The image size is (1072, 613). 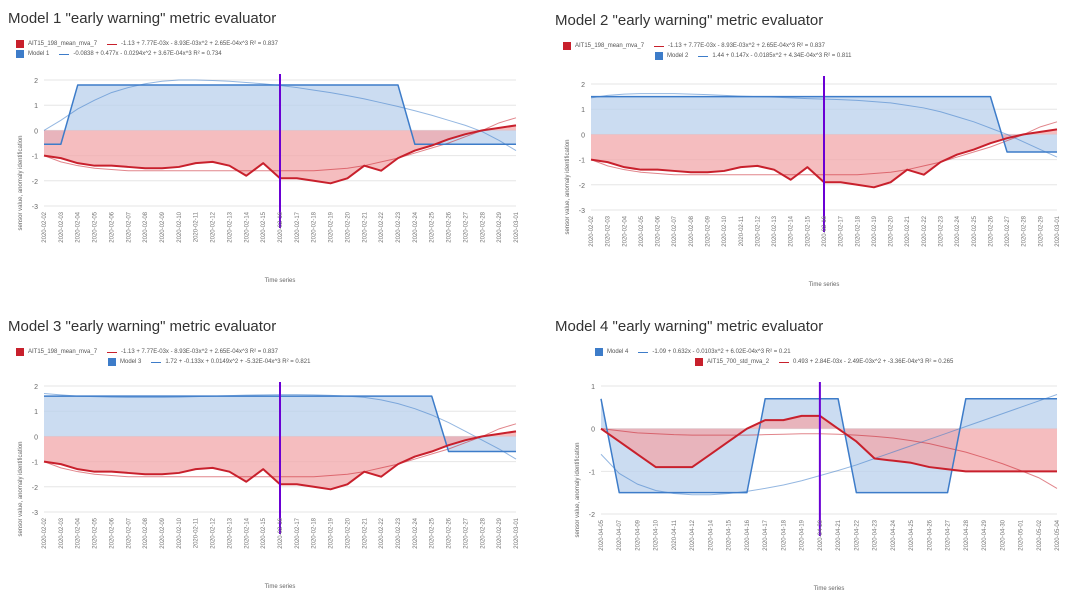 What do you see at coordinates (803, 534) in the screenshot?
I see `x-tick-label: 2020-04-19` at bounding box center [803, 534].